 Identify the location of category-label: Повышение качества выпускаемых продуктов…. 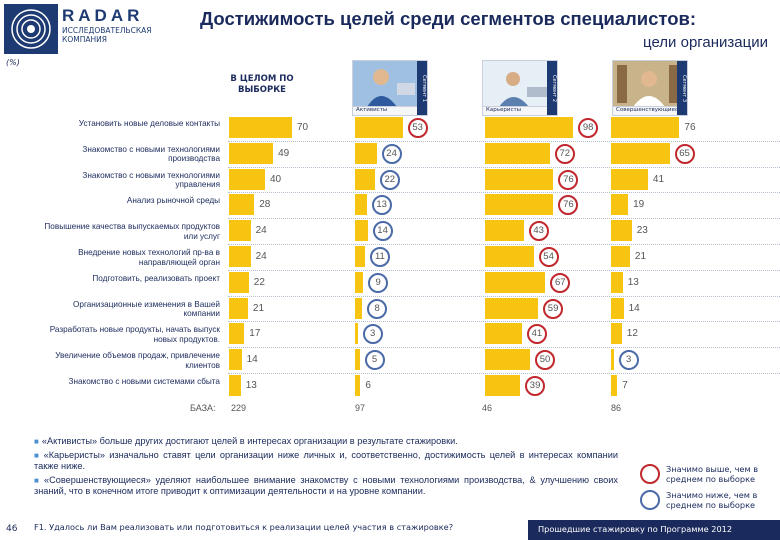
(132, 231).